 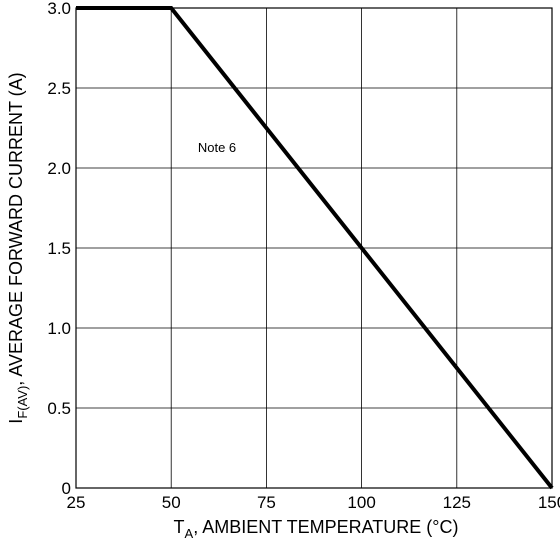 What do you see at coordinates (22, 402) in the screenshot?
I see `y-axis-title-sub: F(AV)` at bounding box center [22, 402].